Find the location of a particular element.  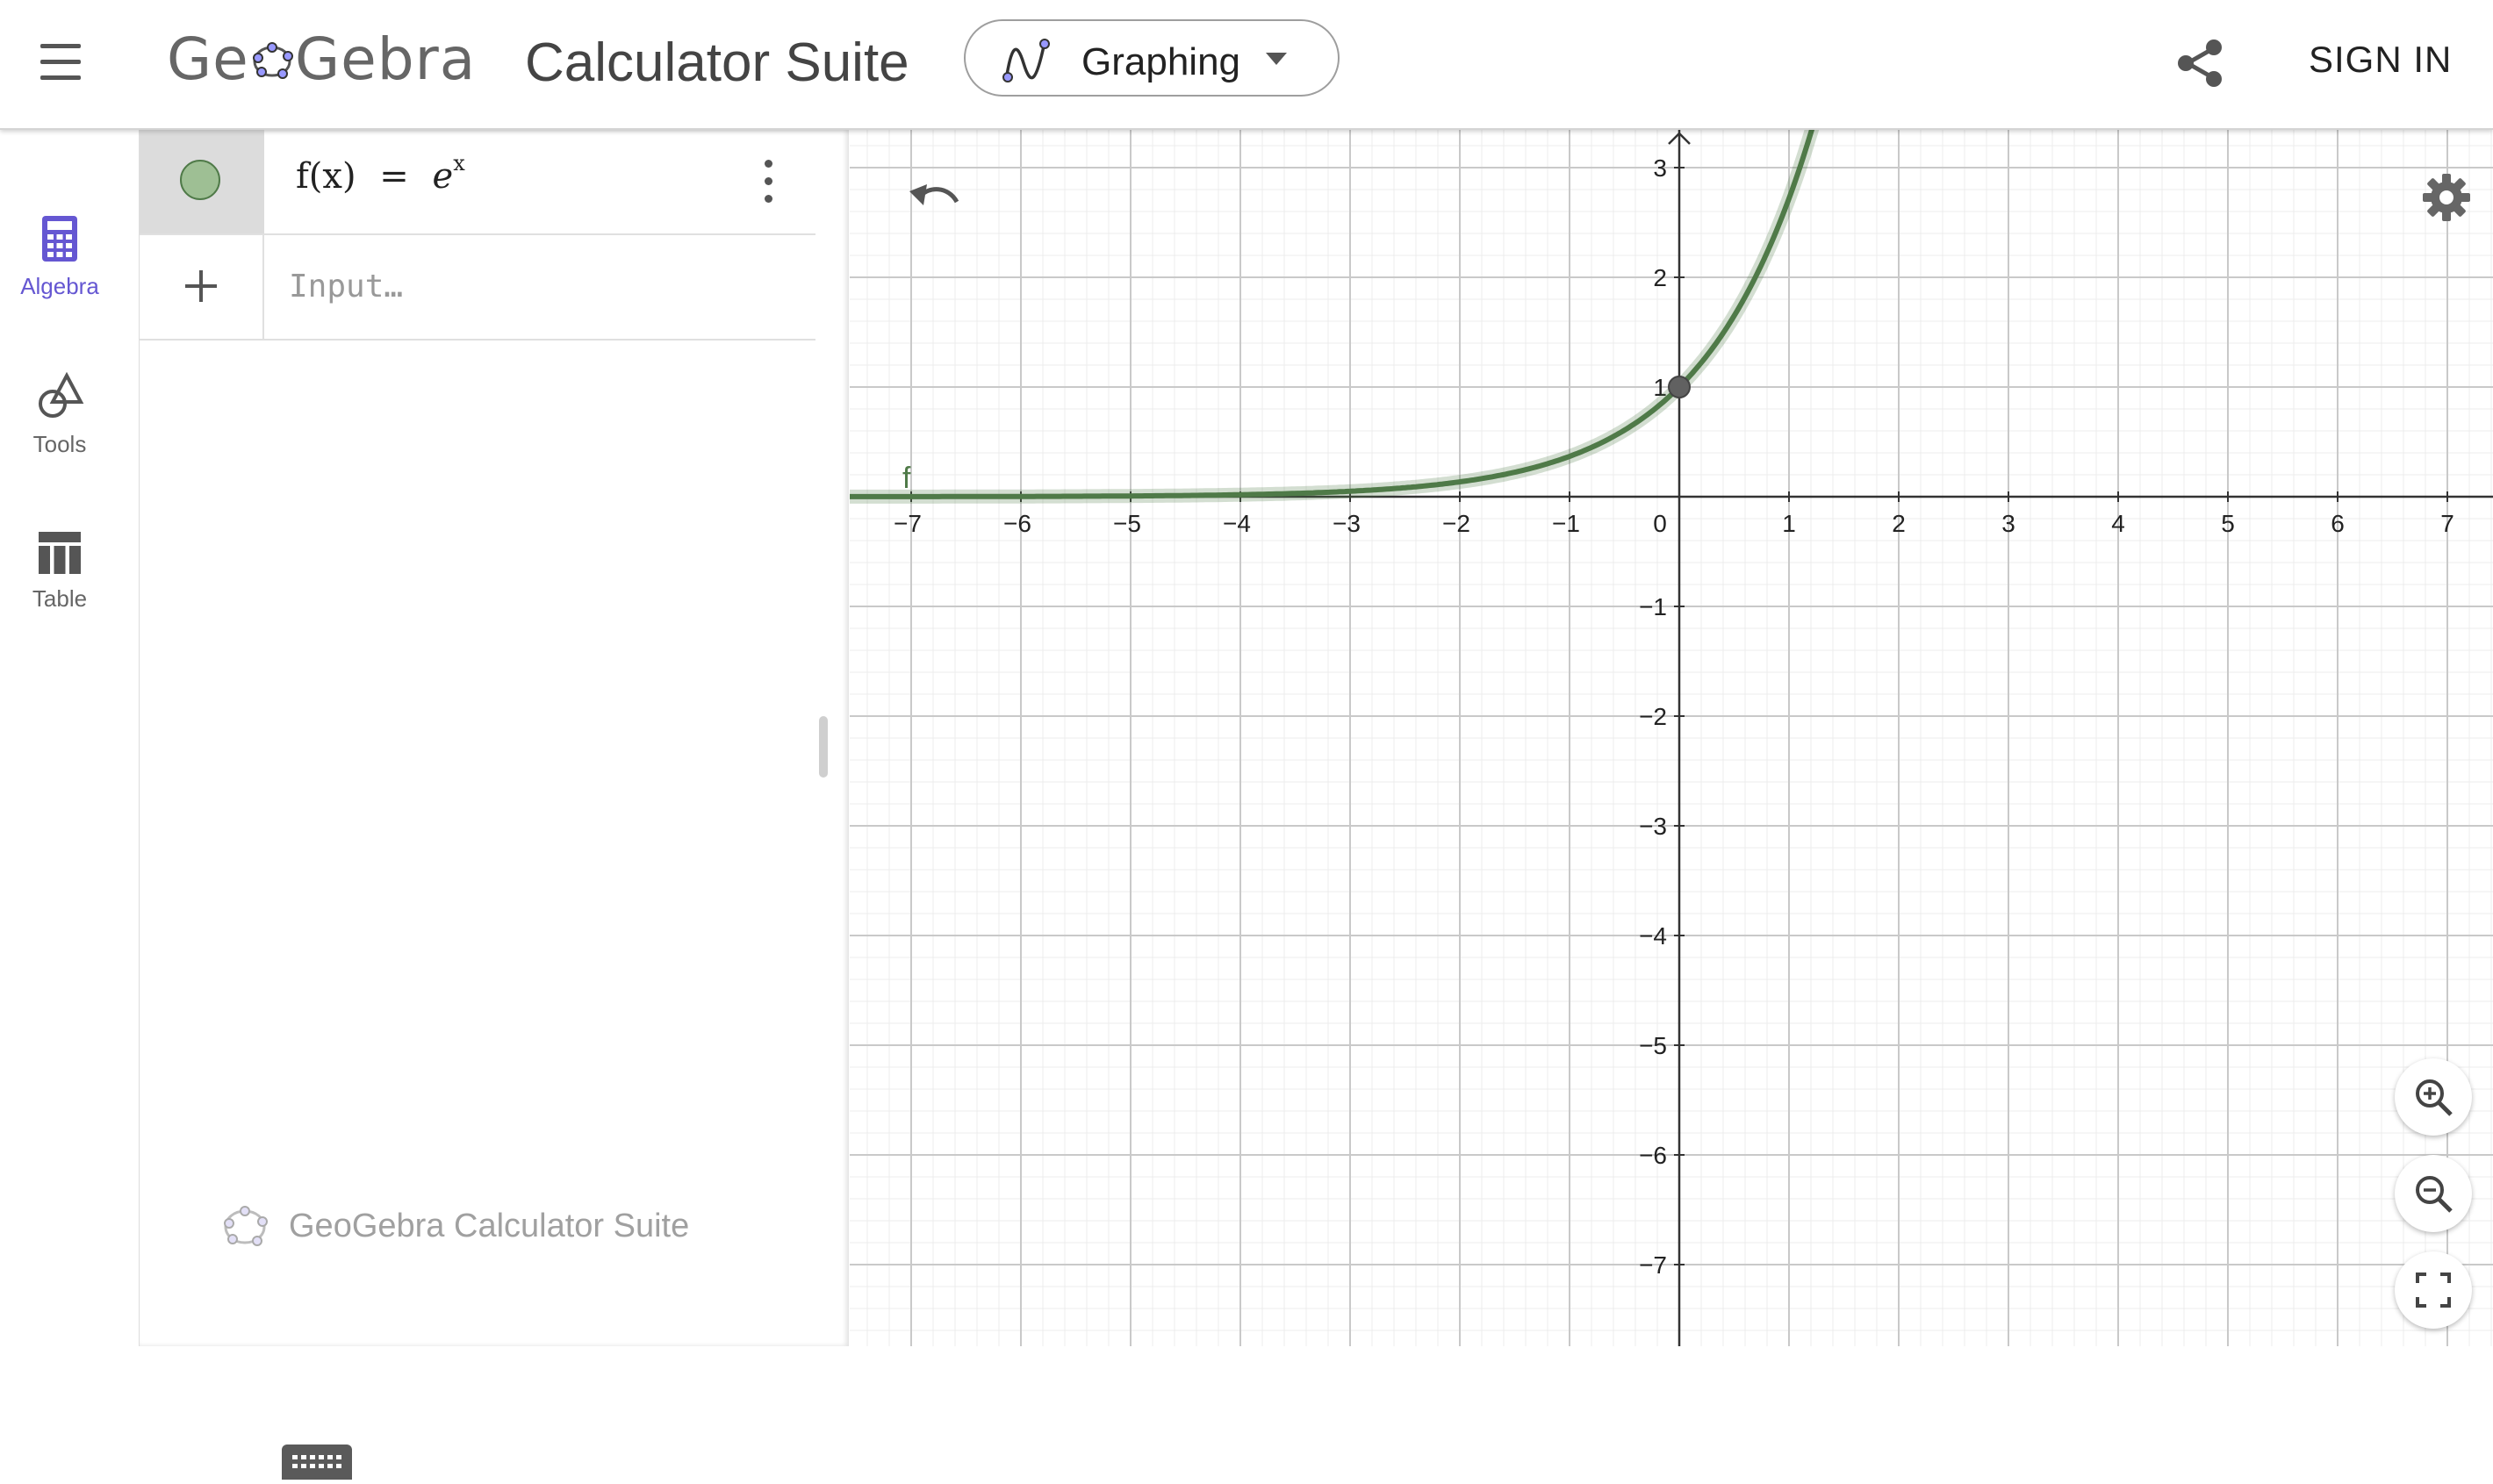

app-header: Ge Gebra Calculator Suite Graphing SIGN is located at coordinates (1246, 65).